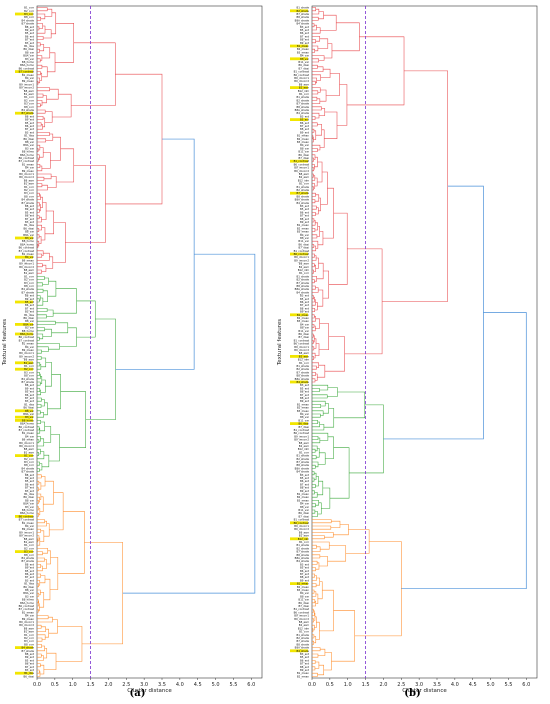 The height and width of the screenshot is (704, 550). What do you see at coordinates (26, 251) in the screenshot?
I see `leaf-label: B7_contrast` at bounding box center [26, 251].